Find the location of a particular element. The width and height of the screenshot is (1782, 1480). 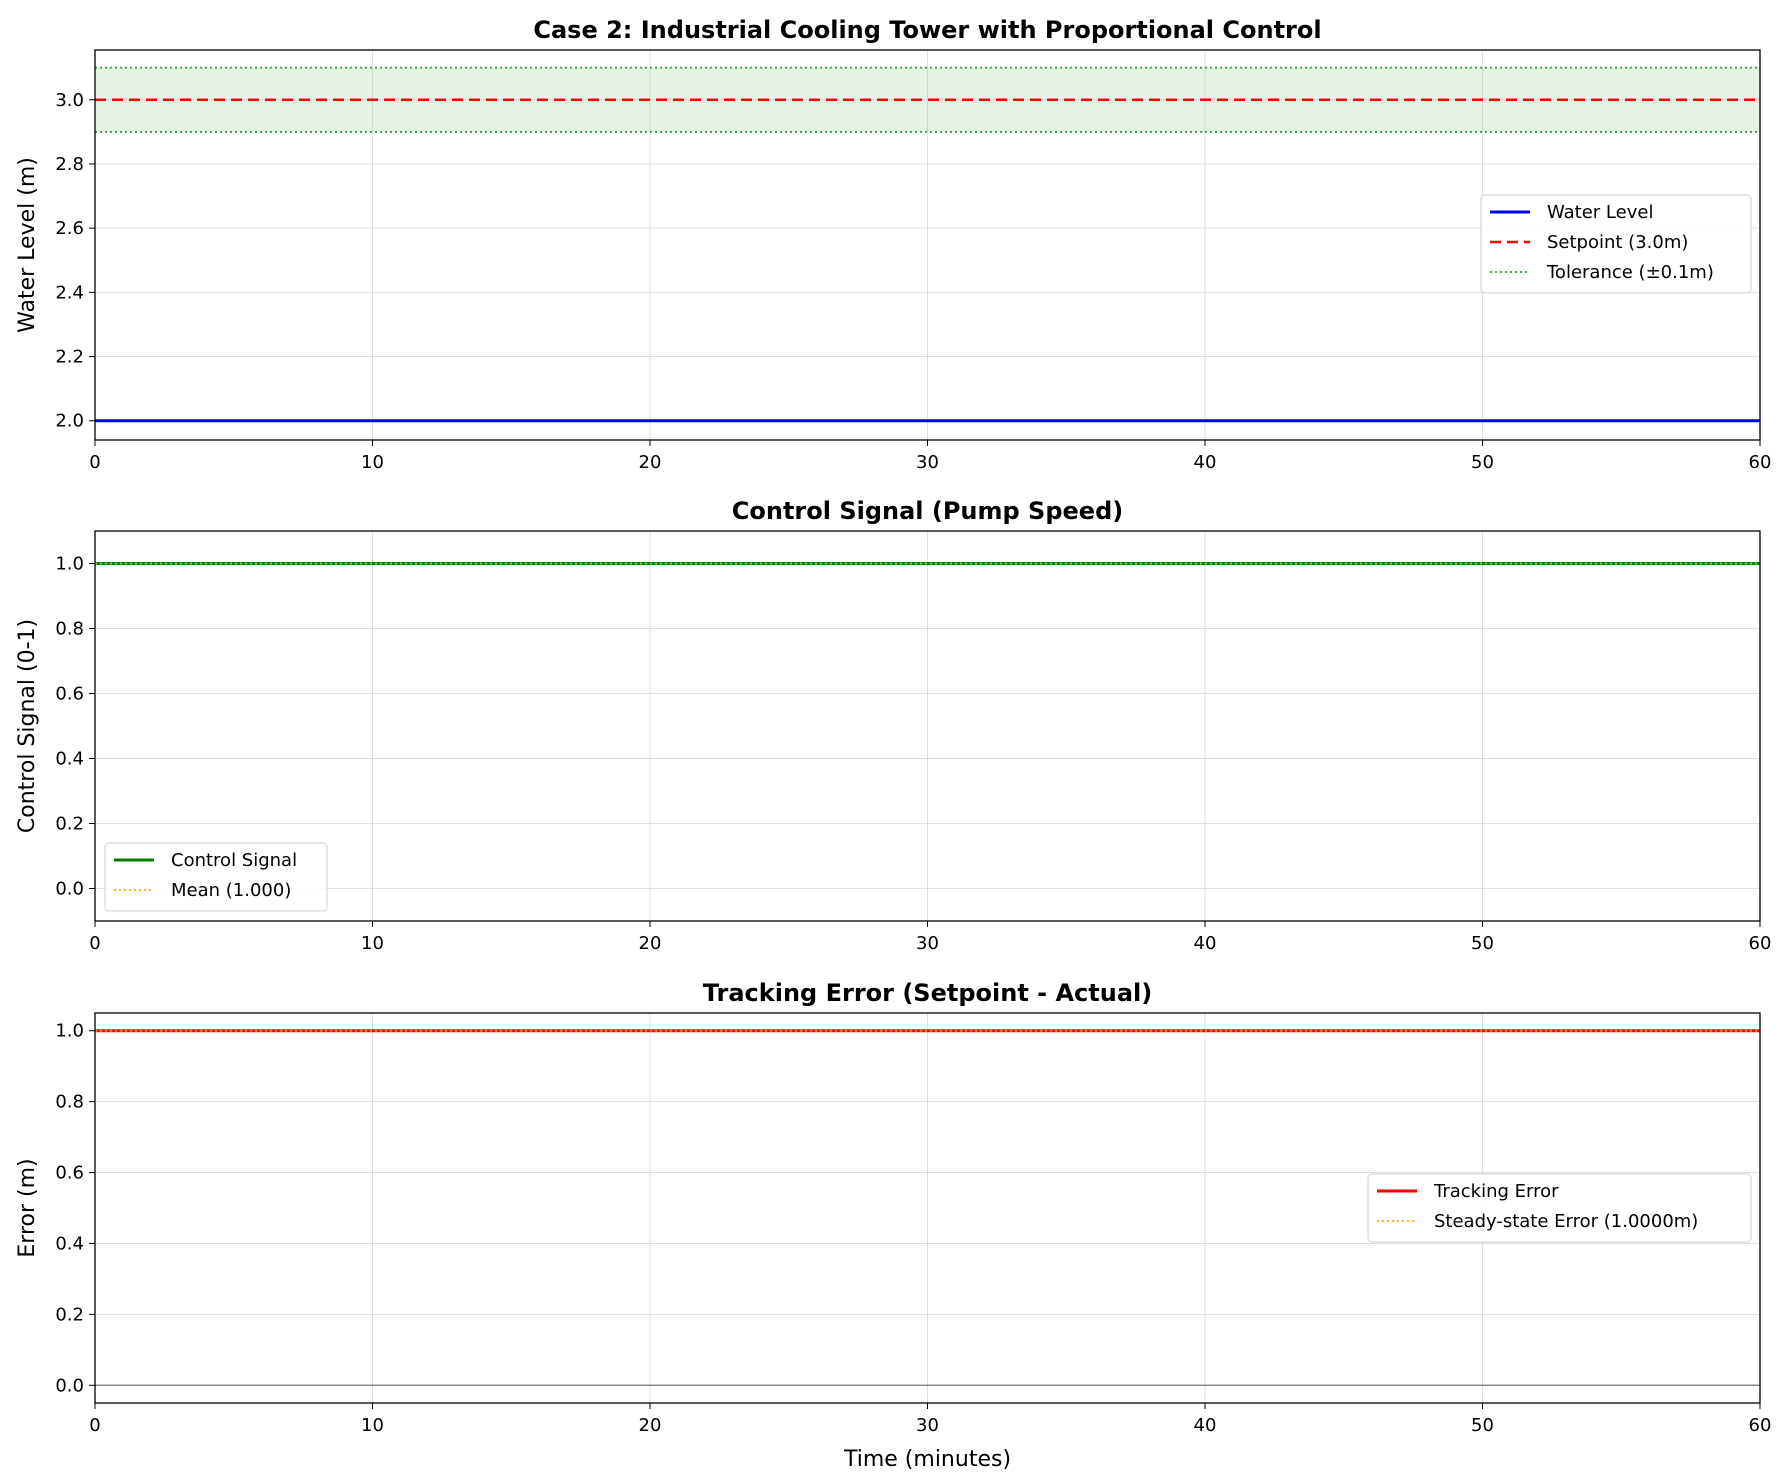

y-axis-label: Error (m) is located at coordinates (27, 1207).